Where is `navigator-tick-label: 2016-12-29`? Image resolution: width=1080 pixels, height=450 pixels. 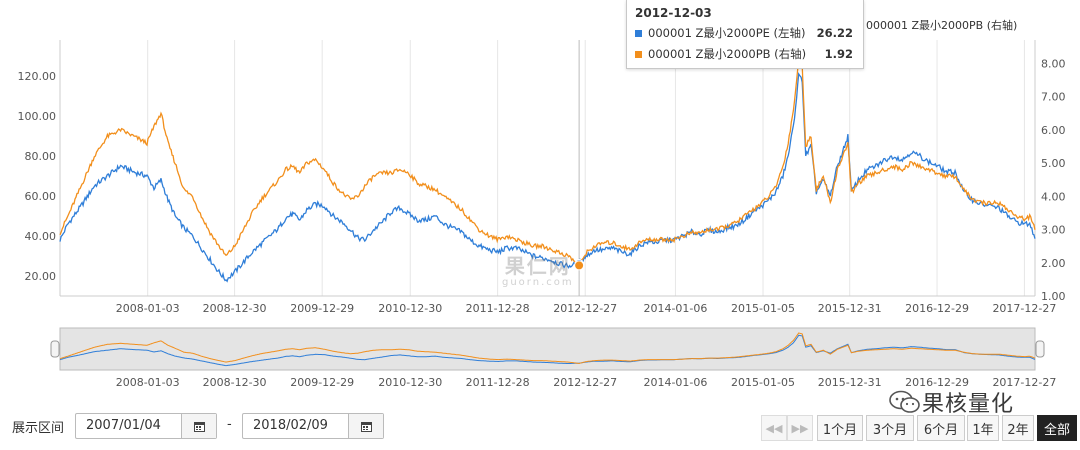 navigator-tick-label: 2016-12-29 is located at coordinates (937, 382).